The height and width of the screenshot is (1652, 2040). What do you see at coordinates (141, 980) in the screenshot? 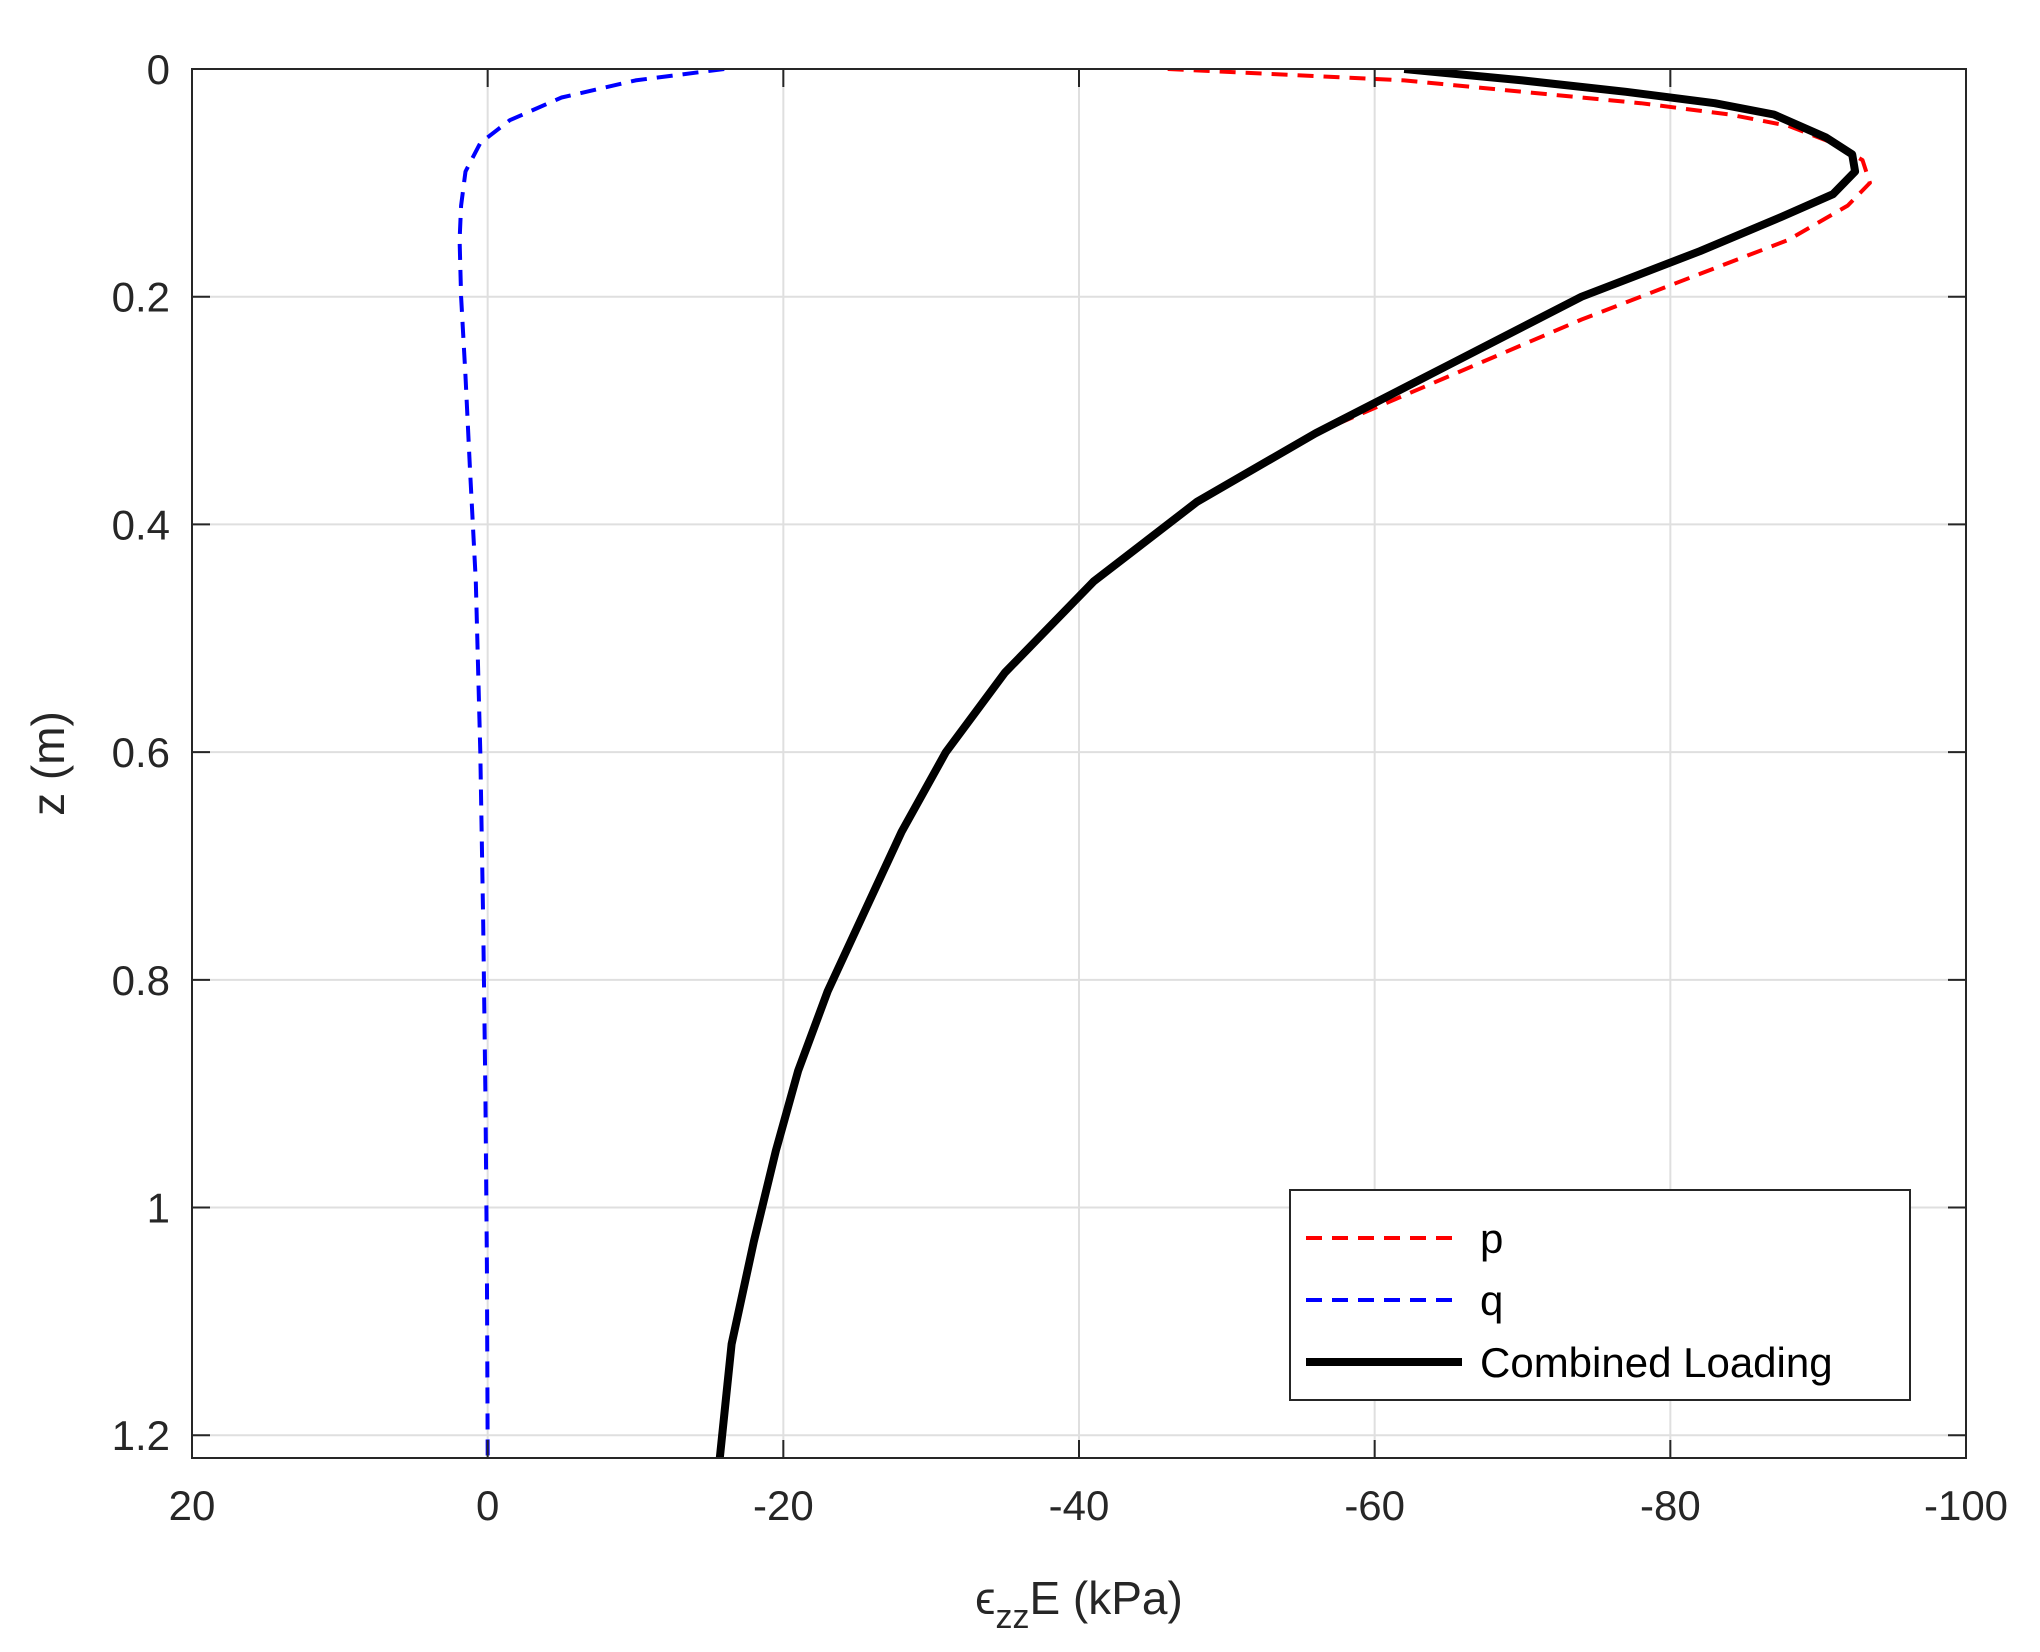
I see `y-tick-label: 0.8` at bounding box center [141, 980].